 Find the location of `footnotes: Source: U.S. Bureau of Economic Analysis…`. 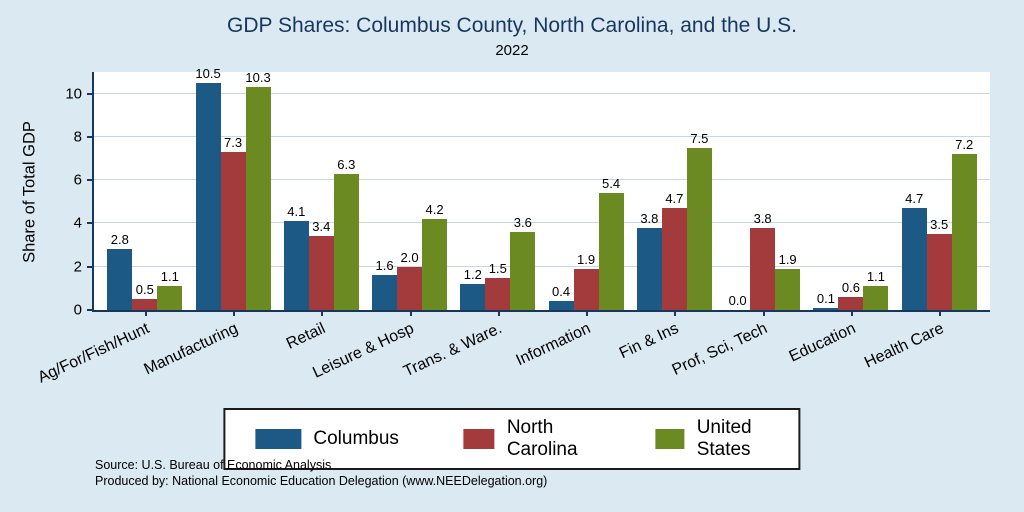

footnotes: Source: U.S. Bureau of Economic Analysis… is located at coordinates (321, 473).